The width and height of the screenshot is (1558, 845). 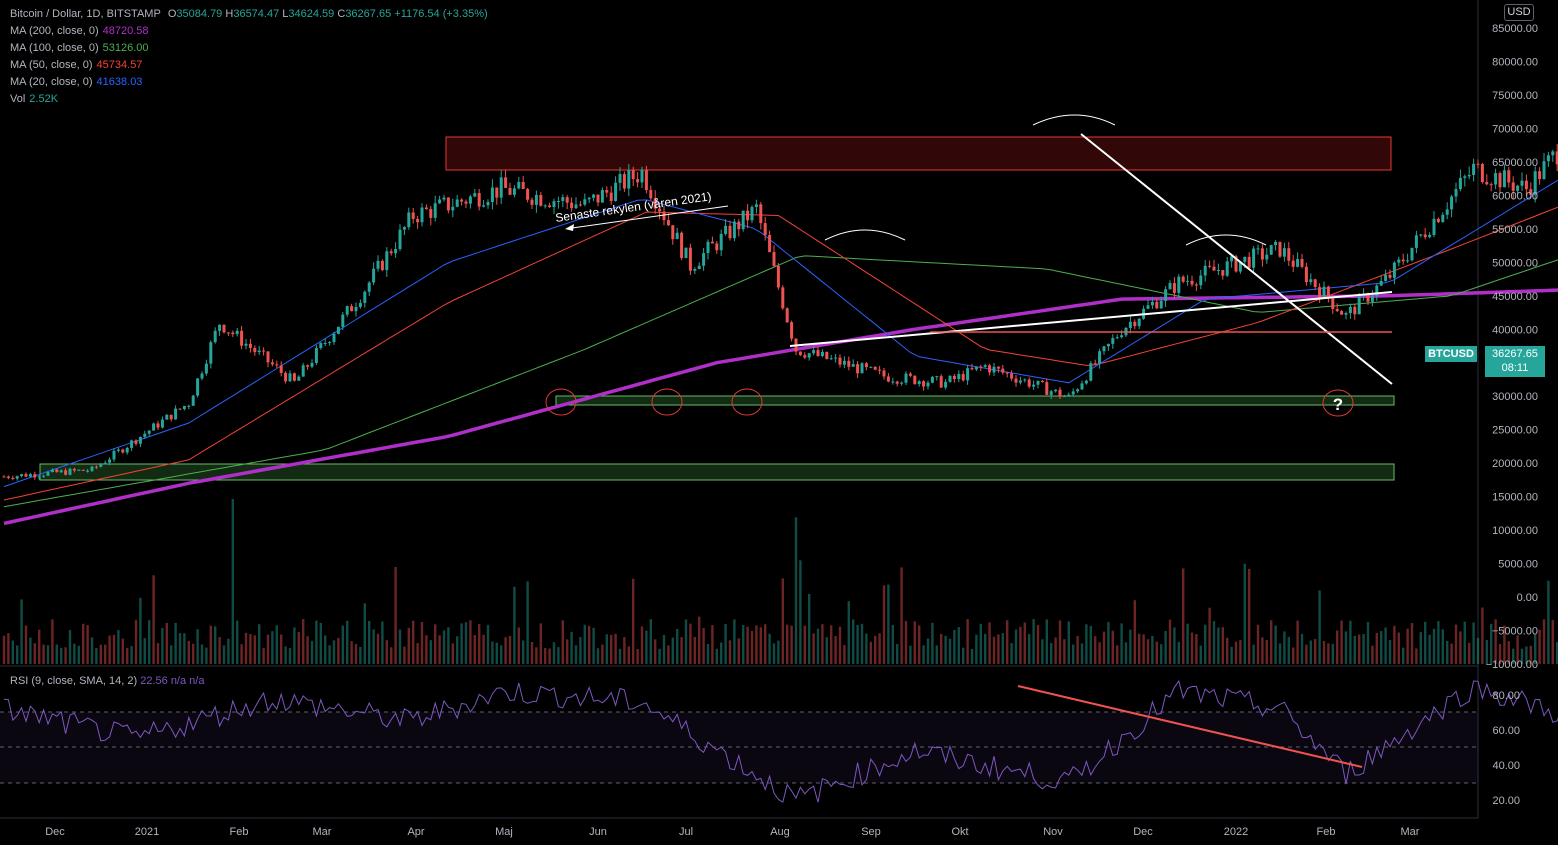 I want to click on ma100-row: MA (100, close, 0) 53126.00, so click(x=249, y=48).